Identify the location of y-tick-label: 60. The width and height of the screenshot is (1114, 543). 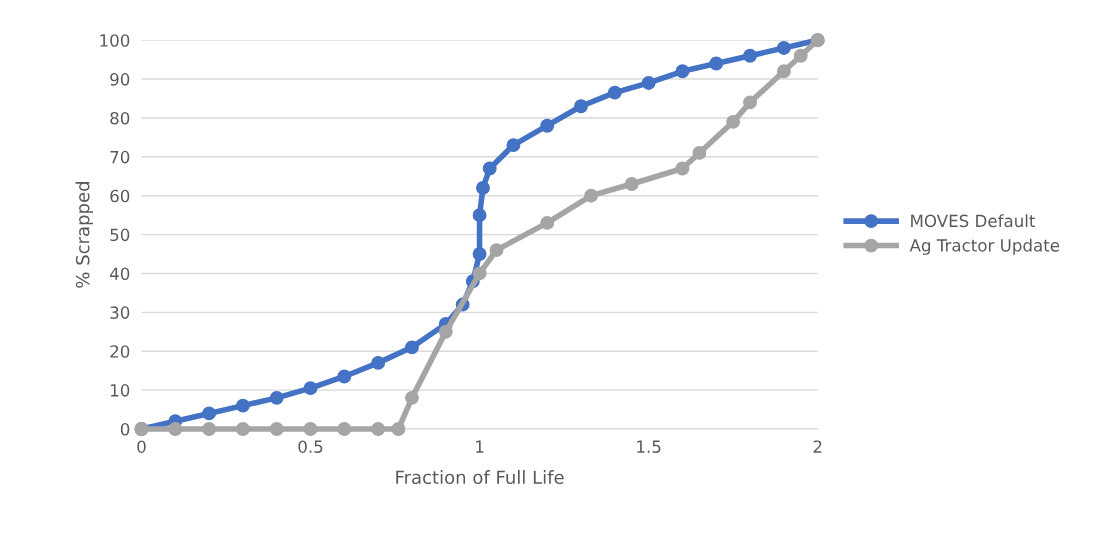
(120, 196).